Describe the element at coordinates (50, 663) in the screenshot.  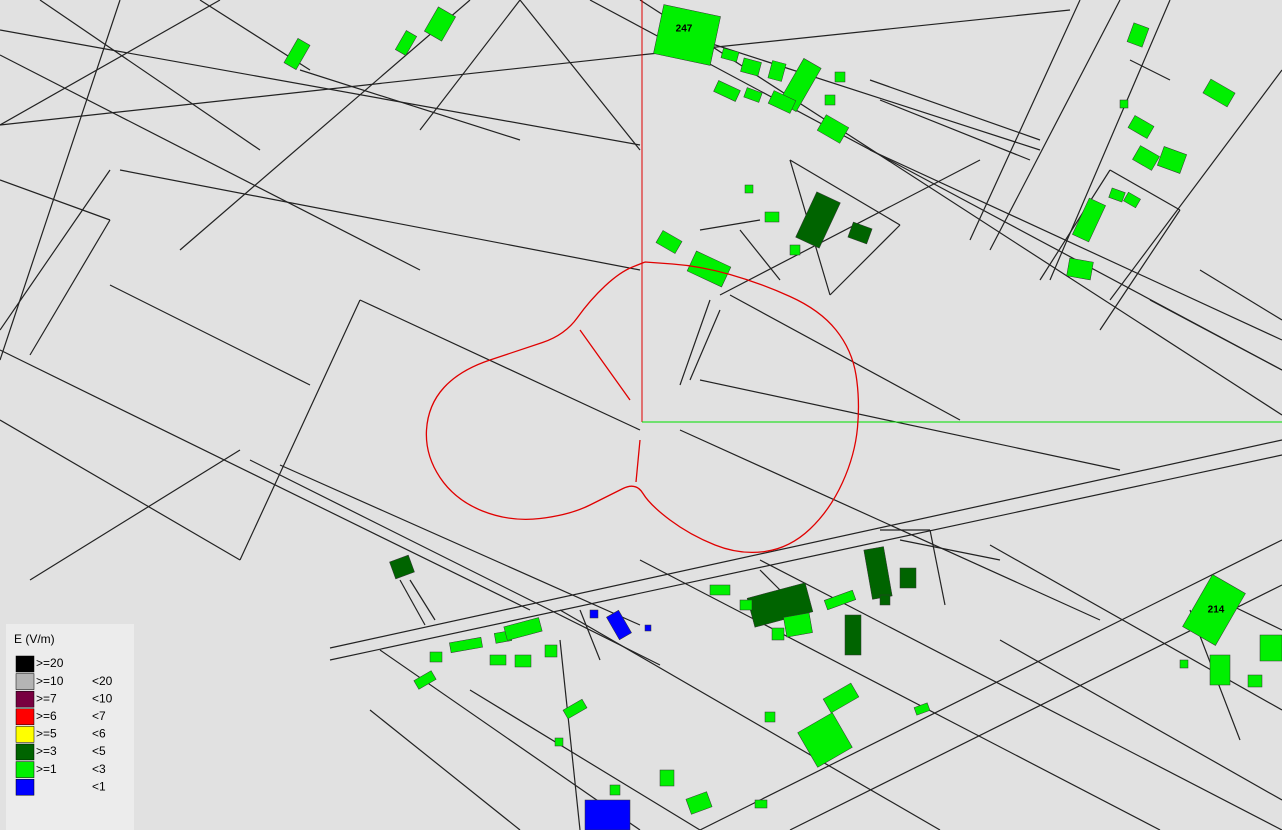
I see `legend-min: >=20` at that location.